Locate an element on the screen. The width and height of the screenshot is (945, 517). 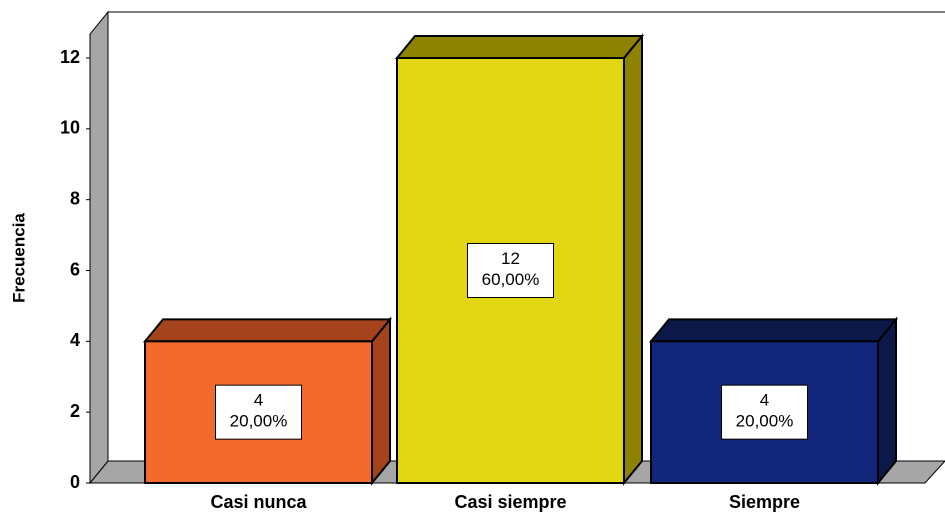
y-tick-label: 10 is located at coordinates (70, 128).